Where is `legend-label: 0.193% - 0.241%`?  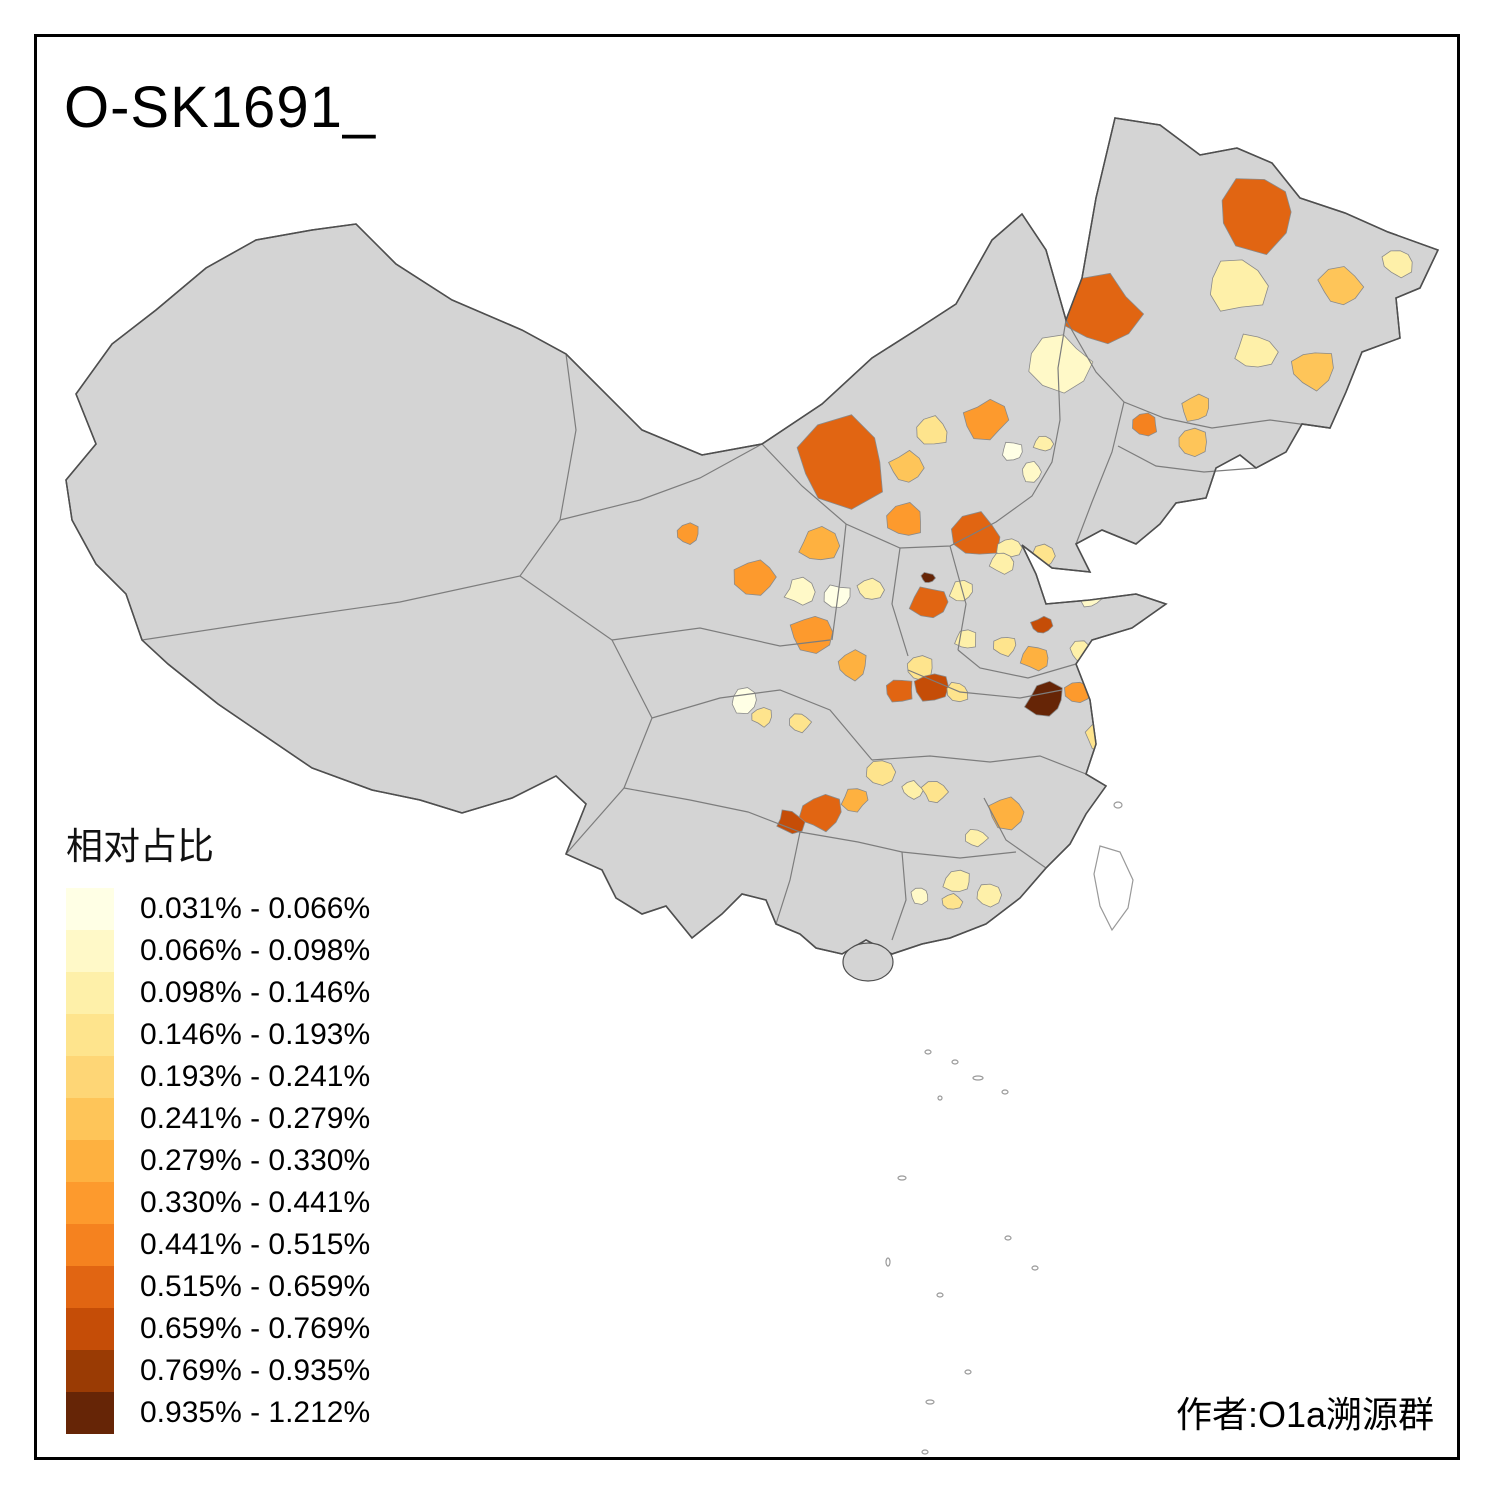
legend-label: 0.193% - 0.241% is located at coordinates (255, 1076).